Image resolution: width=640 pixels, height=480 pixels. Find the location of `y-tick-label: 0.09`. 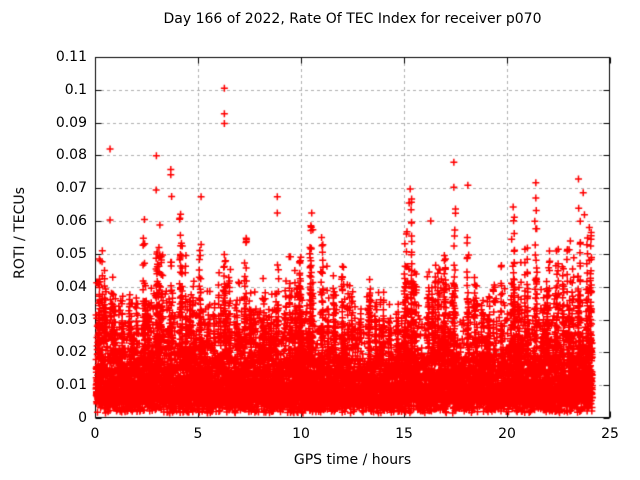

y-tick-label: 0.09 is located at coordinates (71, 122).